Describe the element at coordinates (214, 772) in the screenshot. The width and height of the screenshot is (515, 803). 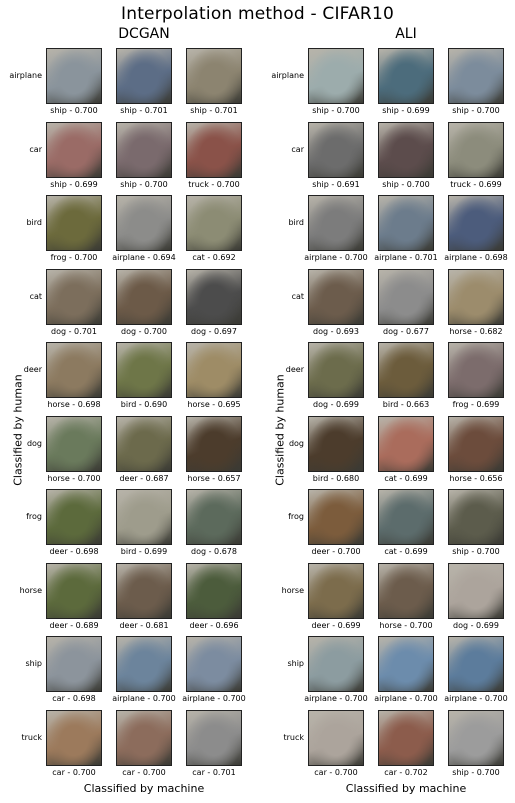
I see `sample-caption: car - 0.701` at that location.